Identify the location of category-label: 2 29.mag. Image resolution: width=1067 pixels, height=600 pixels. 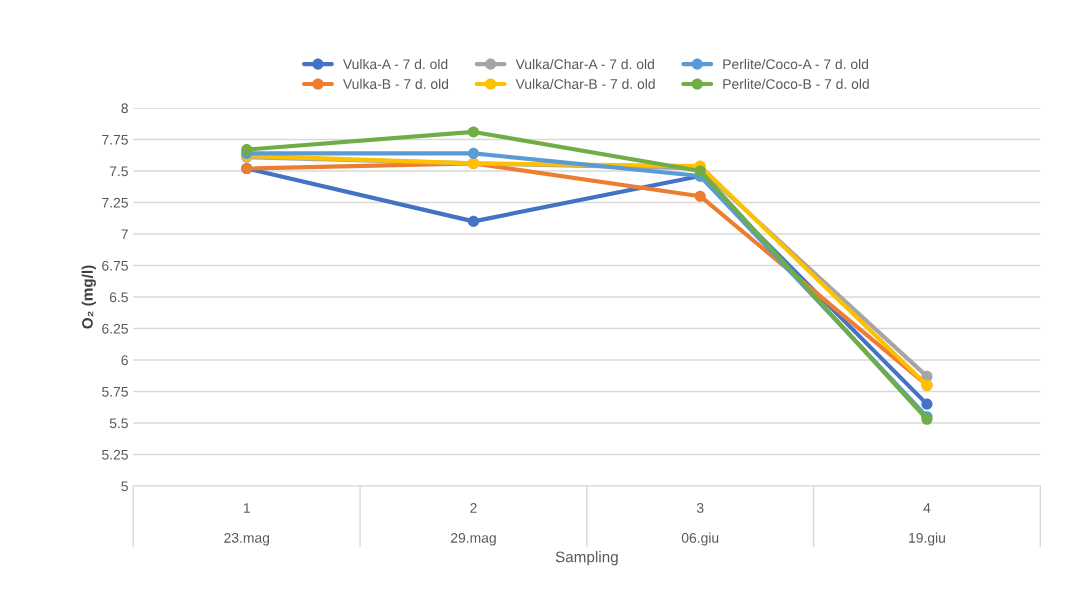
(473, 524).